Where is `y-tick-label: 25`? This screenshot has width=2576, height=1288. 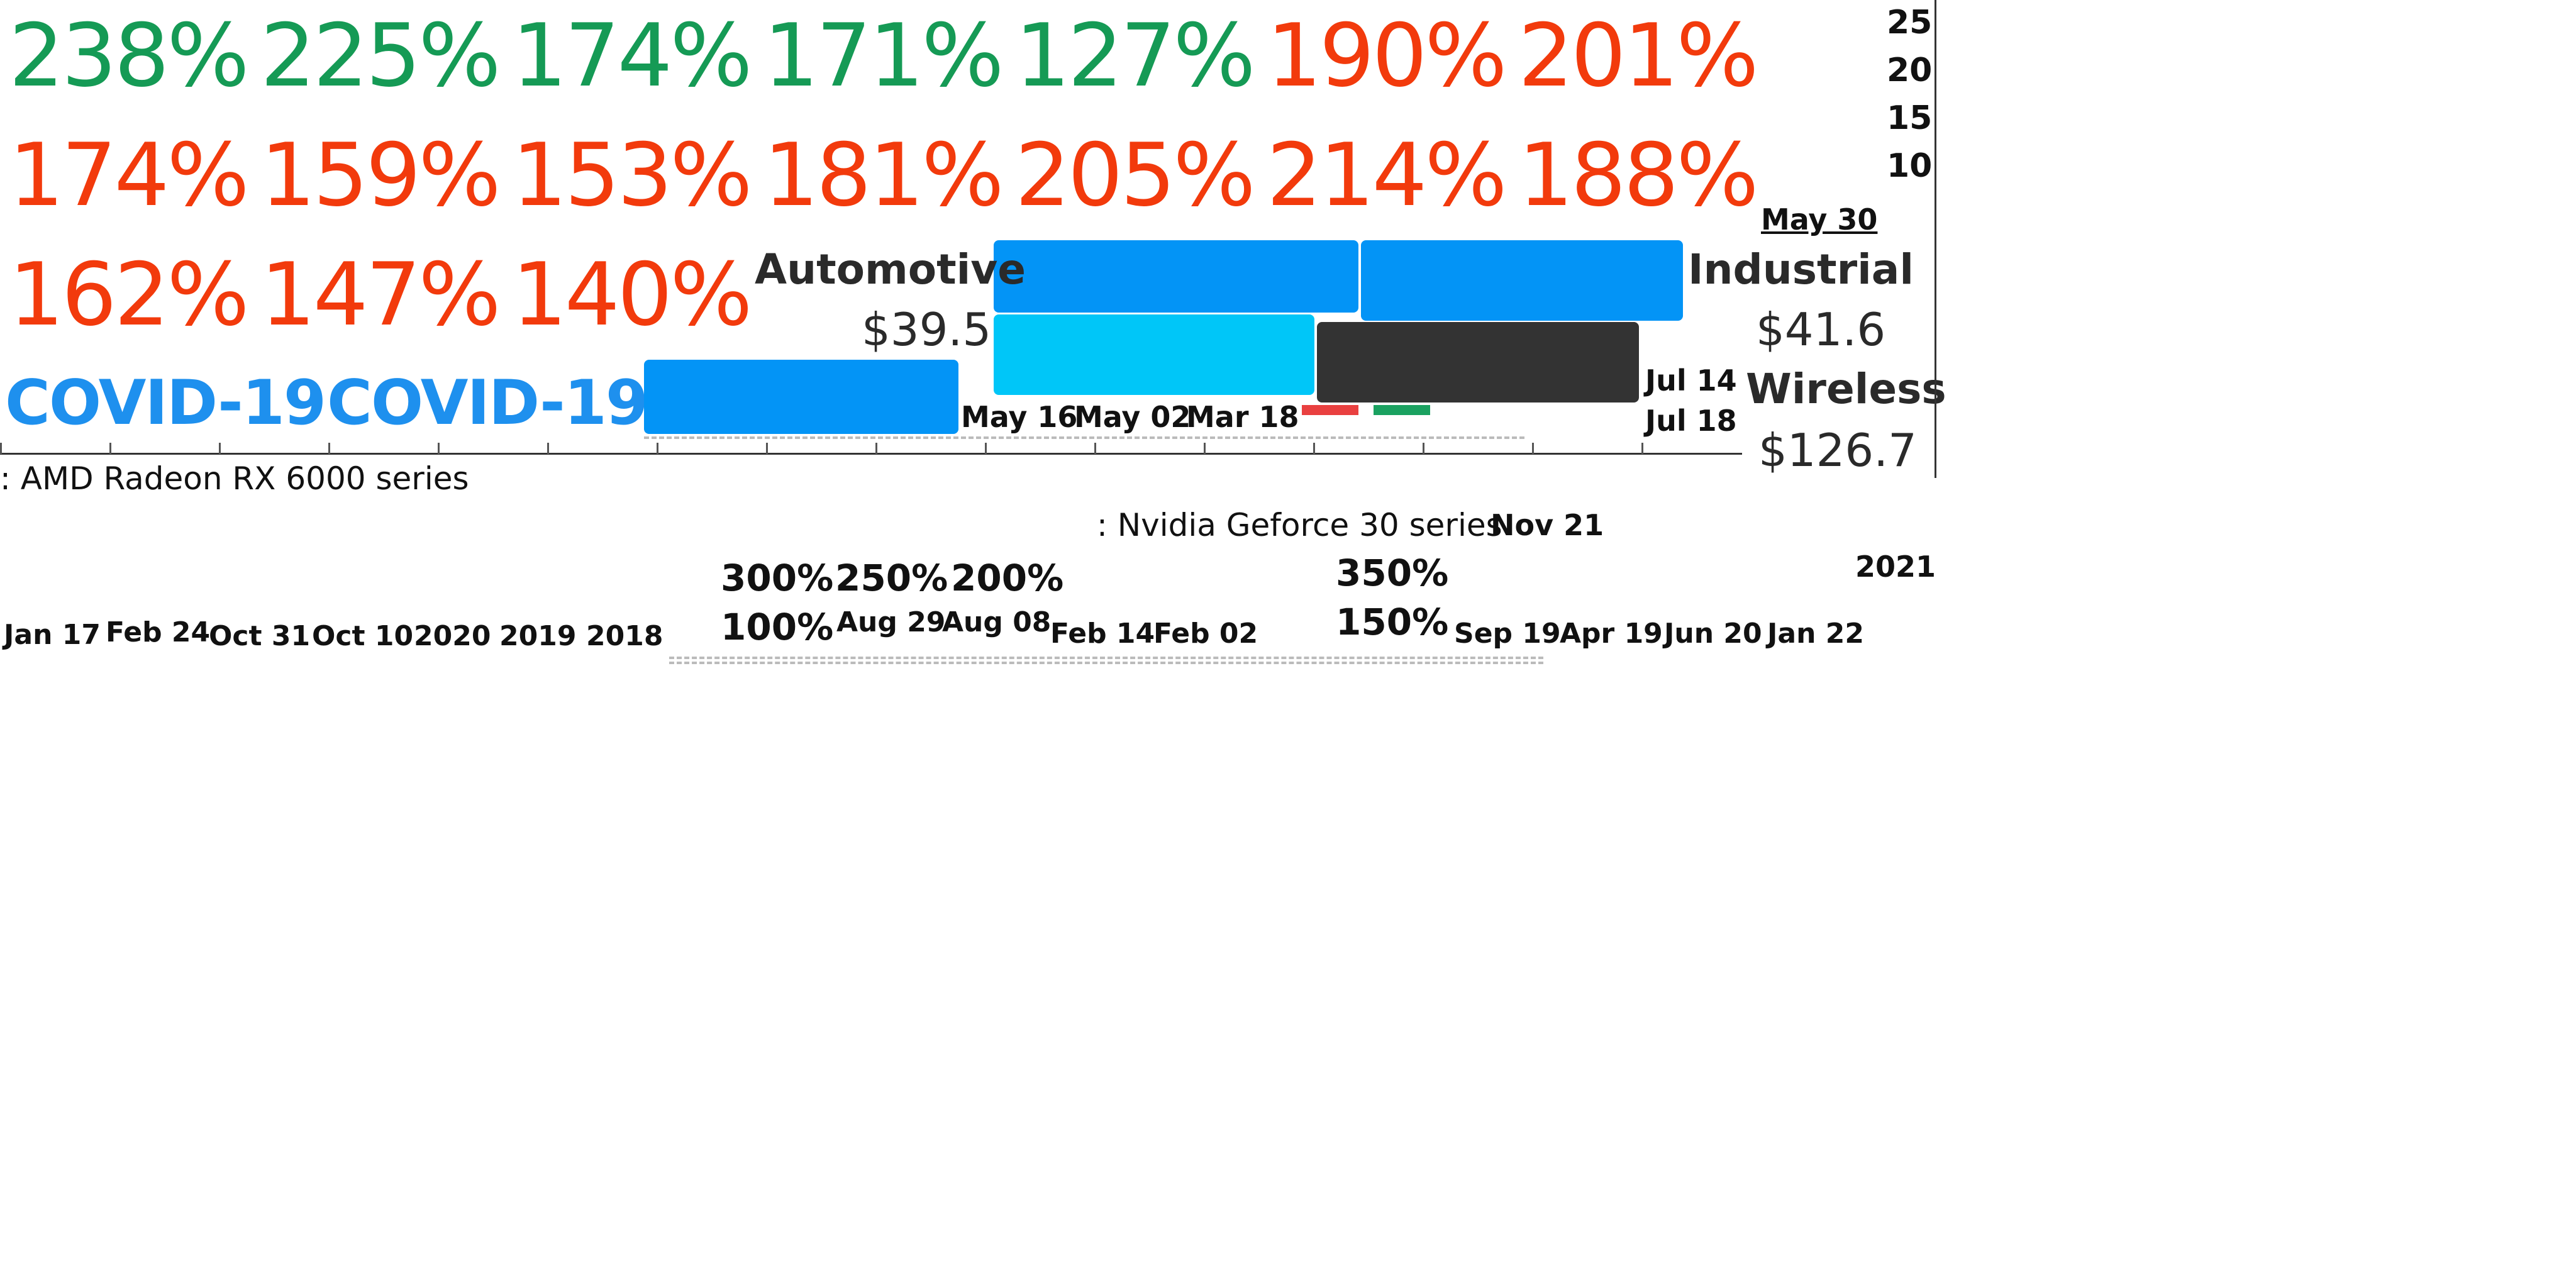 y-tick-label: 25 is located at coordinates (1910, 23).